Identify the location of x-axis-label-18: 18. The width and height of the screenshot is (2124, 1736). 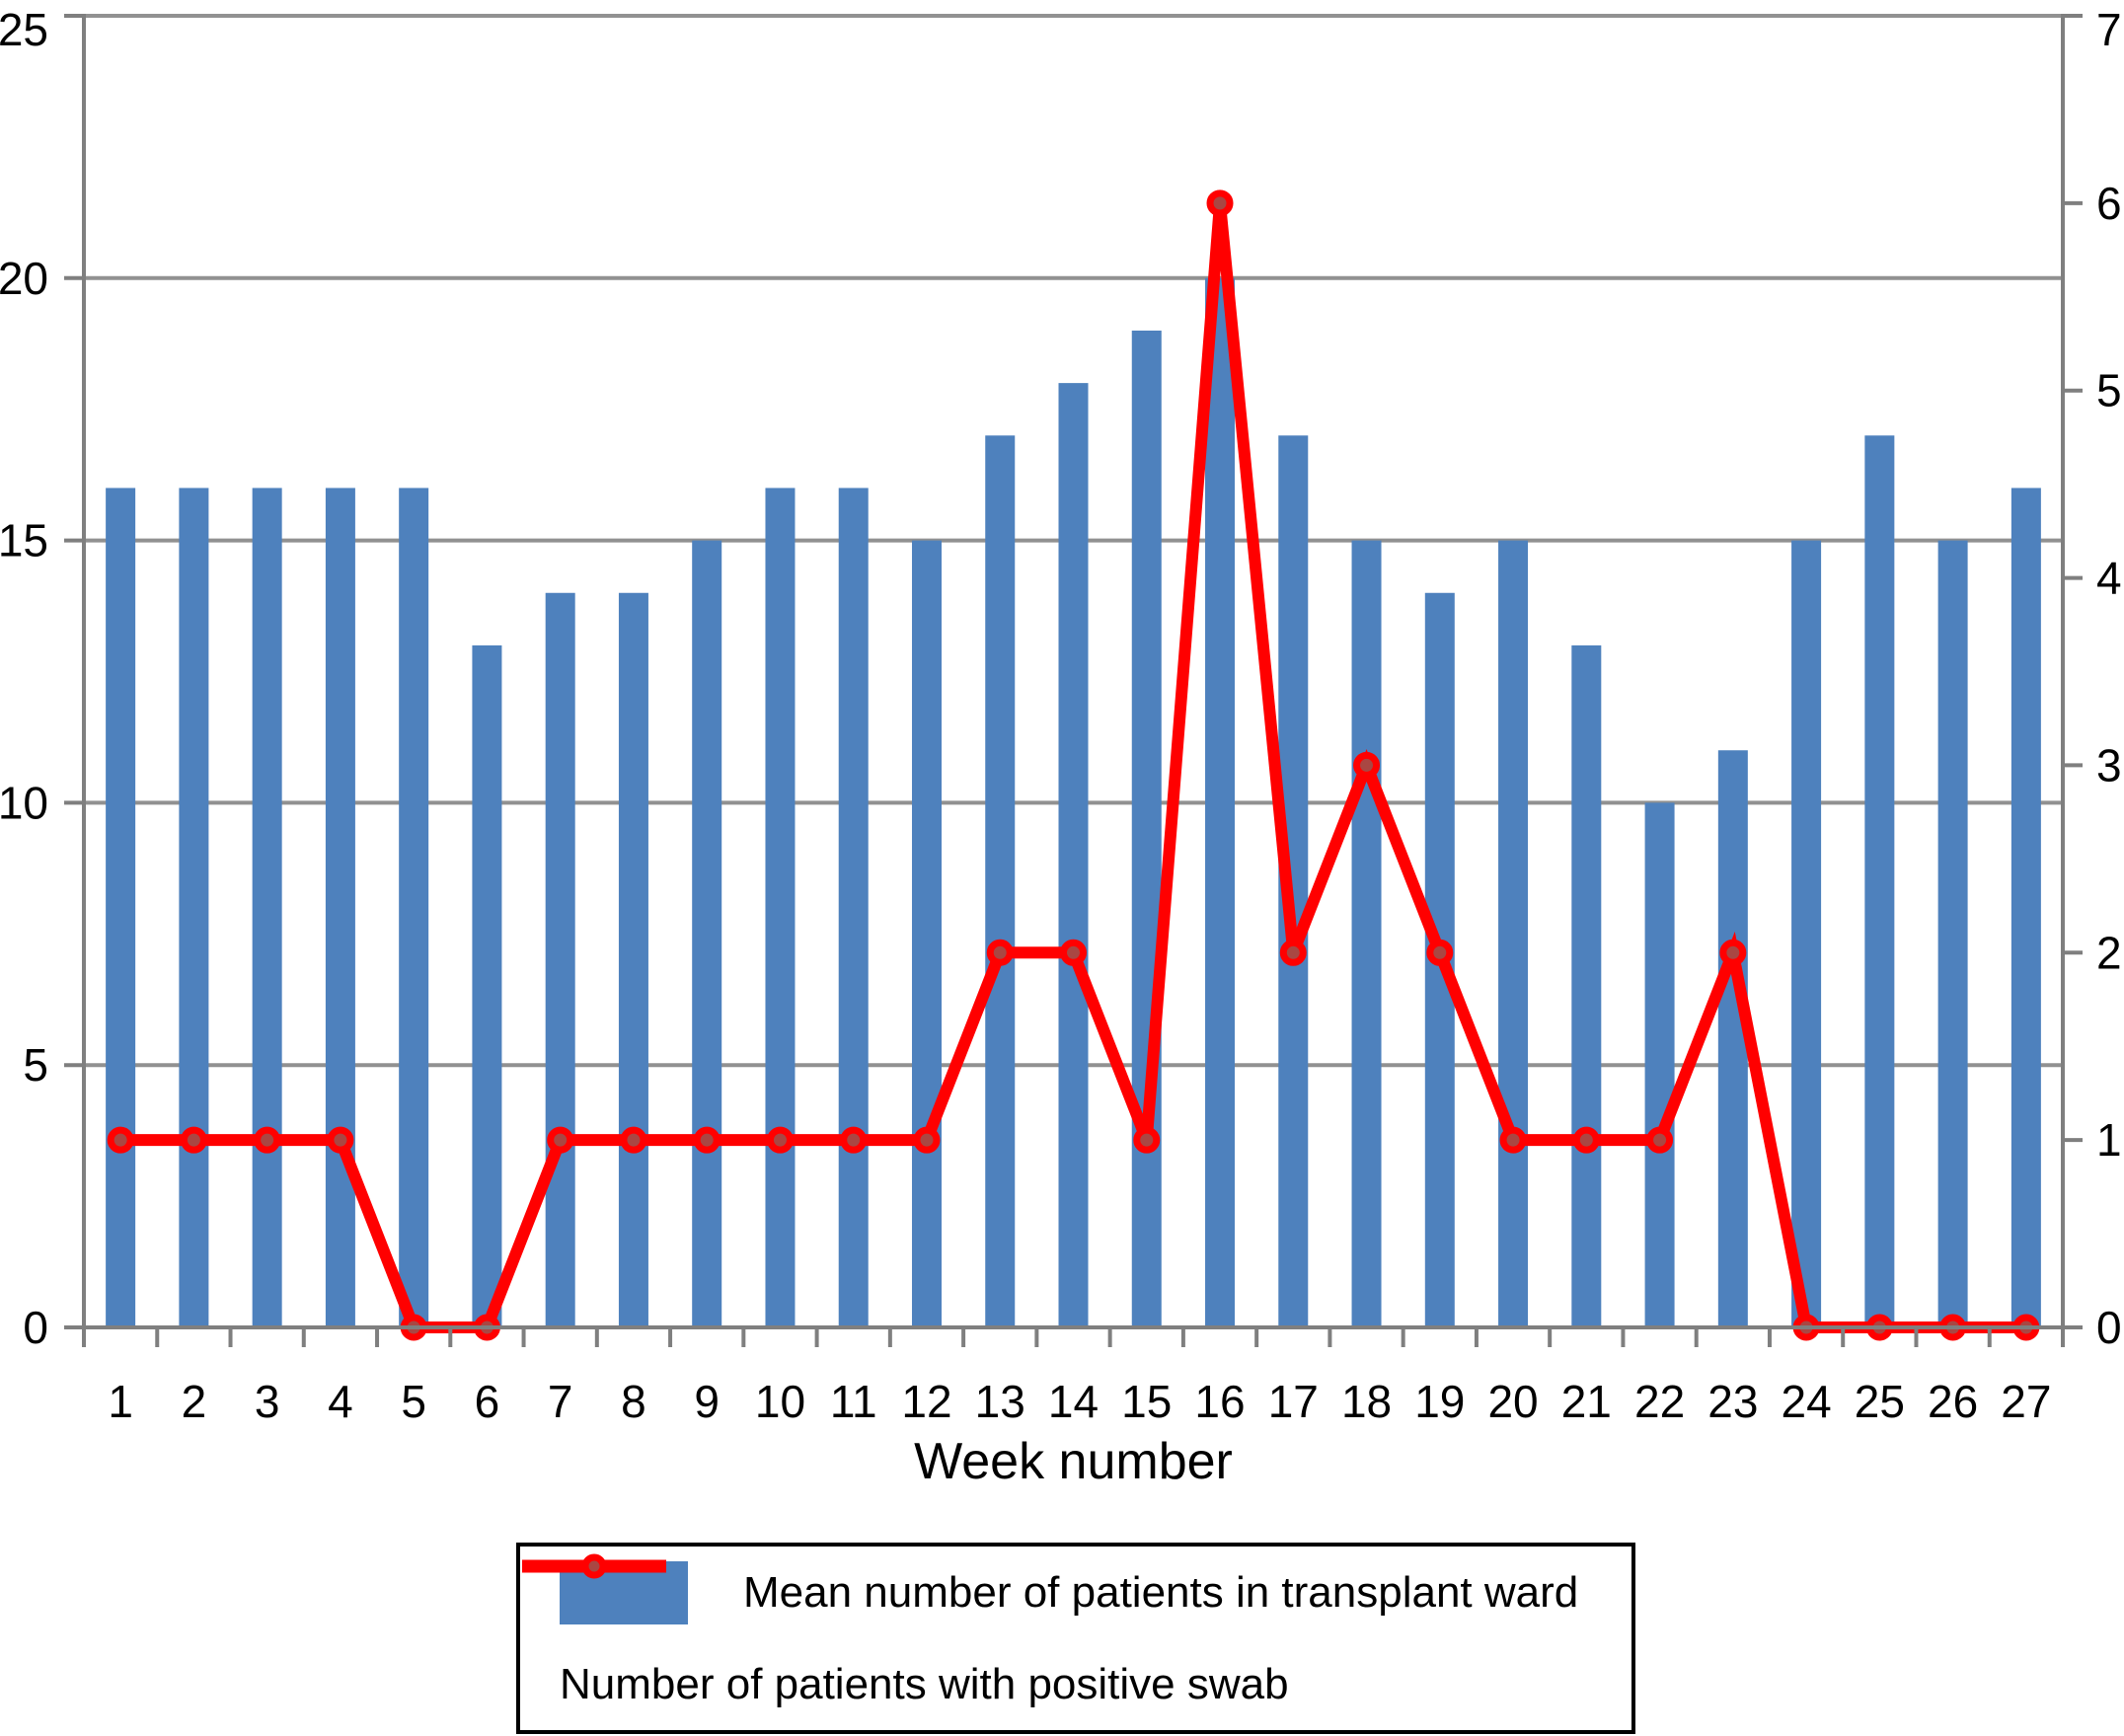
(1366, 1401).